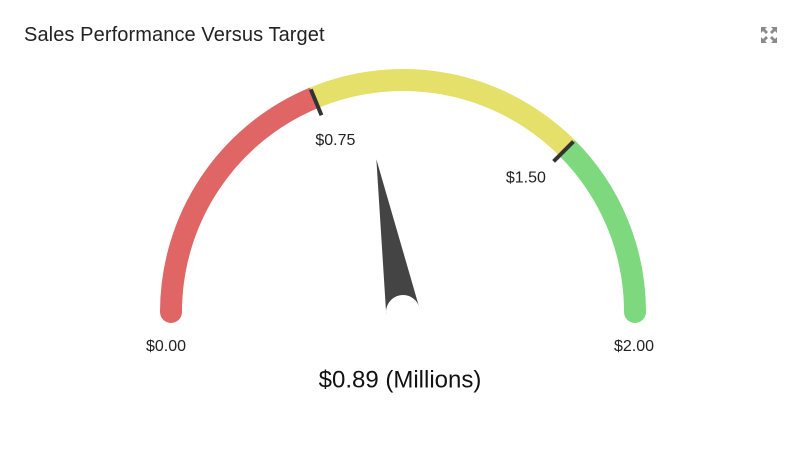 The width and height of the screenshot is (800, 458). Describe the element at coordinates (634, 346) in the screenshot. I see `max-label: $2.00` at that location.